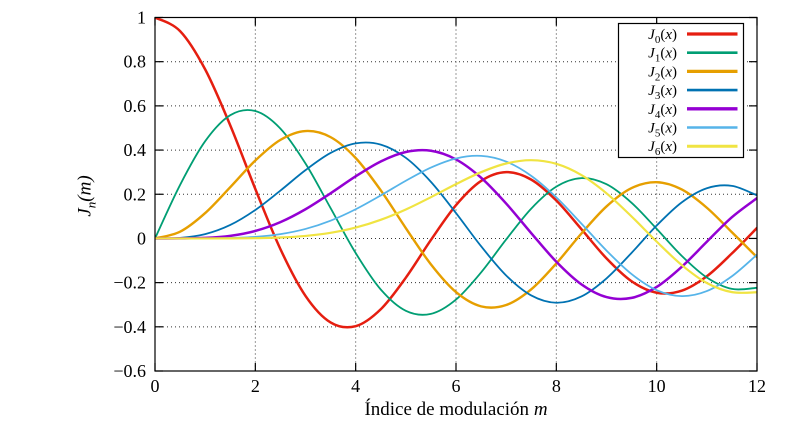  I want to click on legend-item-J_2(x): J2(x), so click(693, 73).